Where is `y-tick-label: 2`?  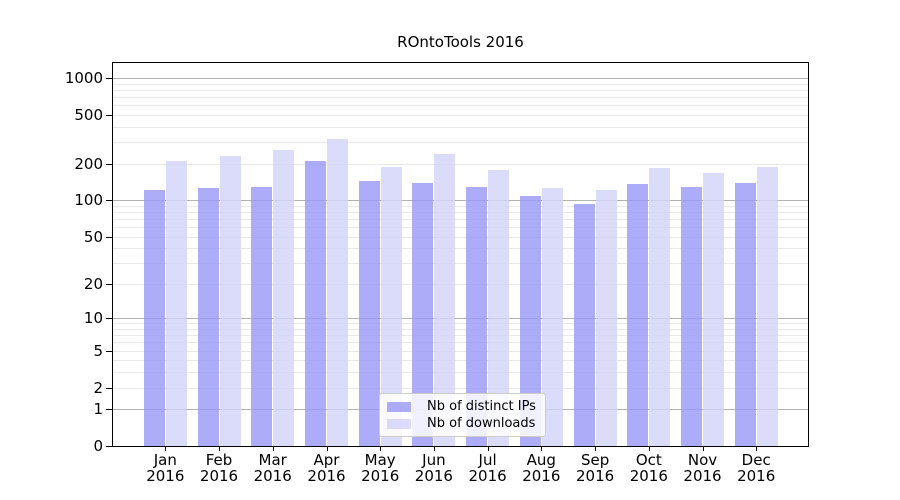 y-tick-label: 2 is located at coordinates (98, 387).